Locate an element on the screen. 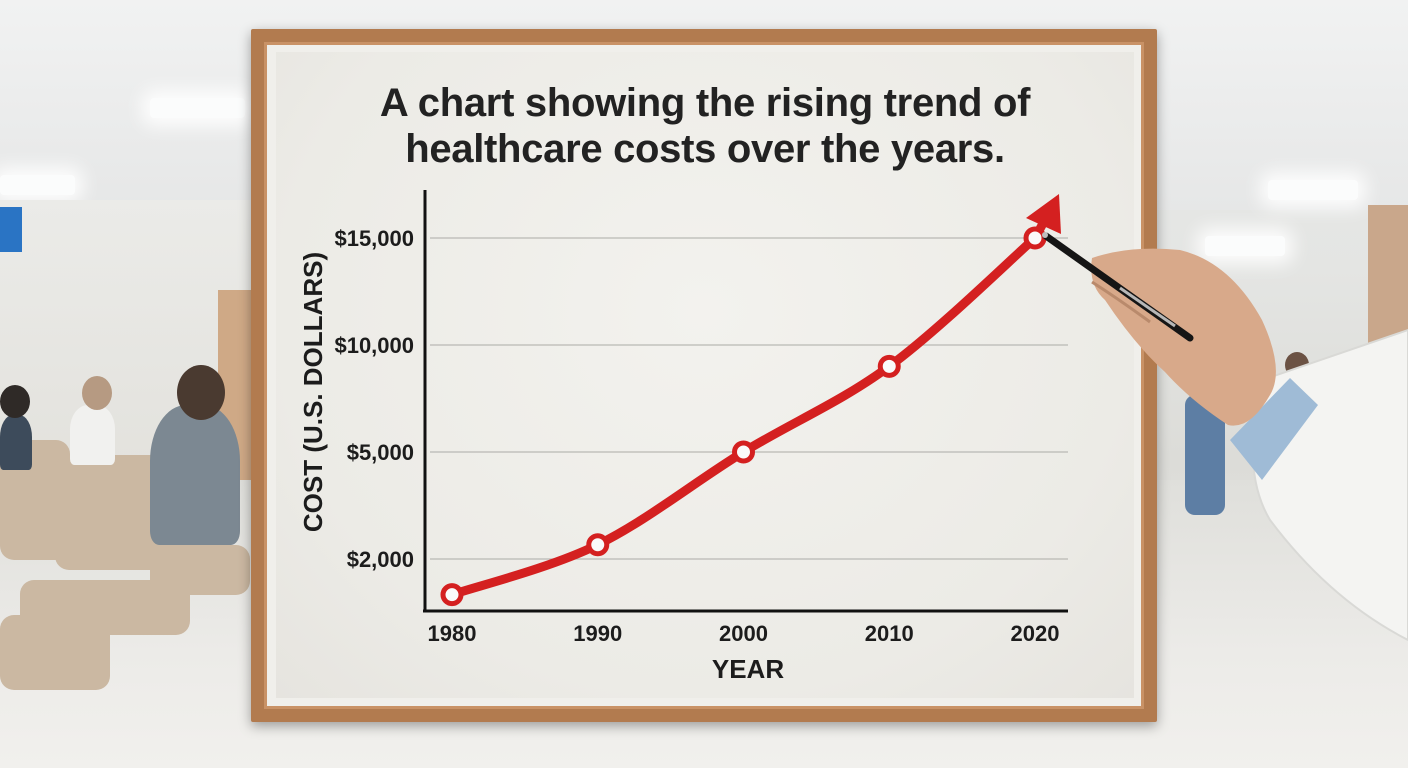 The width and height of the screenshot is (1408, 768). wall-sign is located at coordinates (11, 229).